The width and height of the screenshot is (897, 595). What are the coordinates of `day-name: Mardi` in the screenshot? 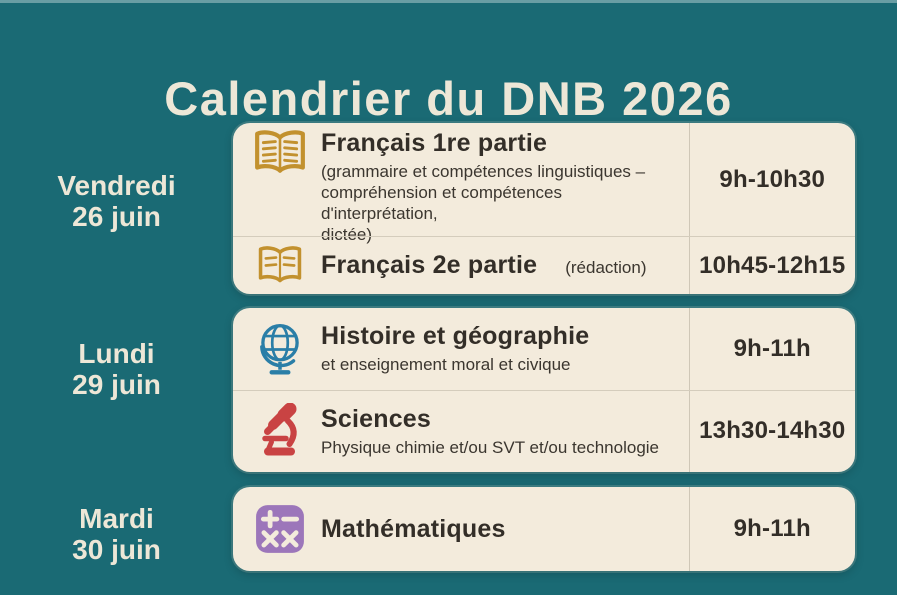 It's located at (116, 518).